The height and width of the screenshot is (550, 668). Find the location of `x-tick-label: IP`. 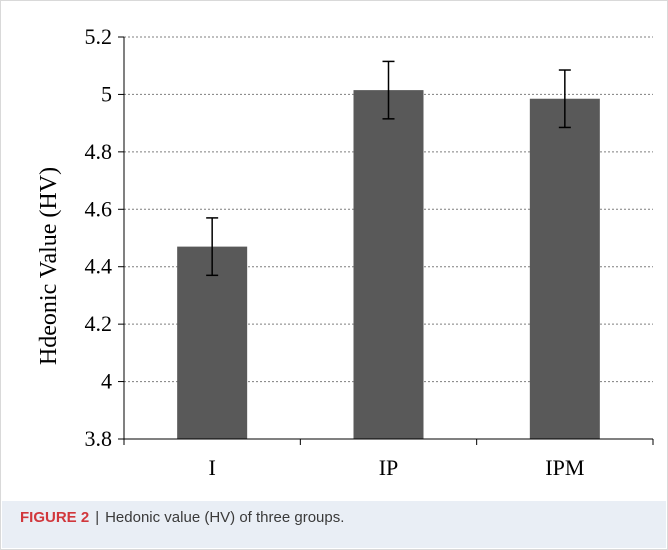

x-tick-label: IP is located at coordinates (389, 467).